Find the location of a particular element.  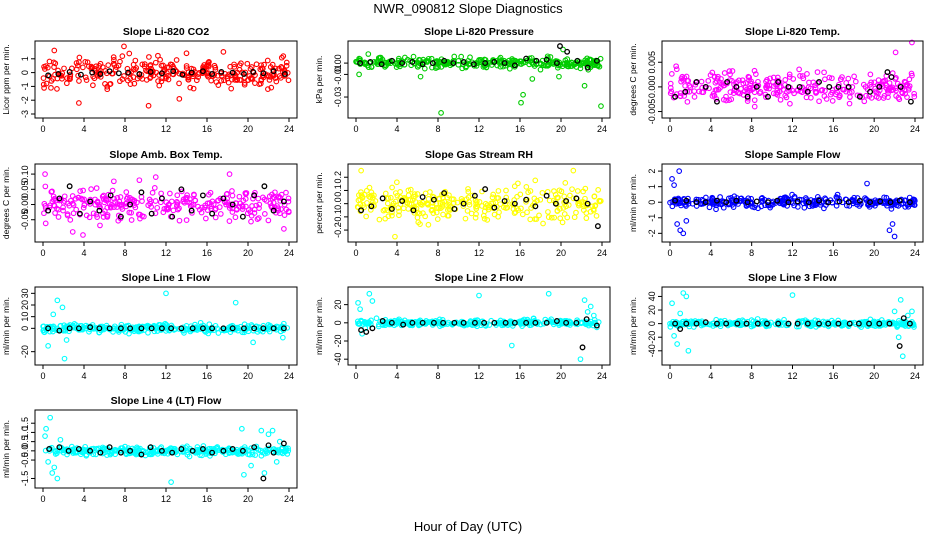

x-tick-label: 8 is located at coordinates (124, 376).